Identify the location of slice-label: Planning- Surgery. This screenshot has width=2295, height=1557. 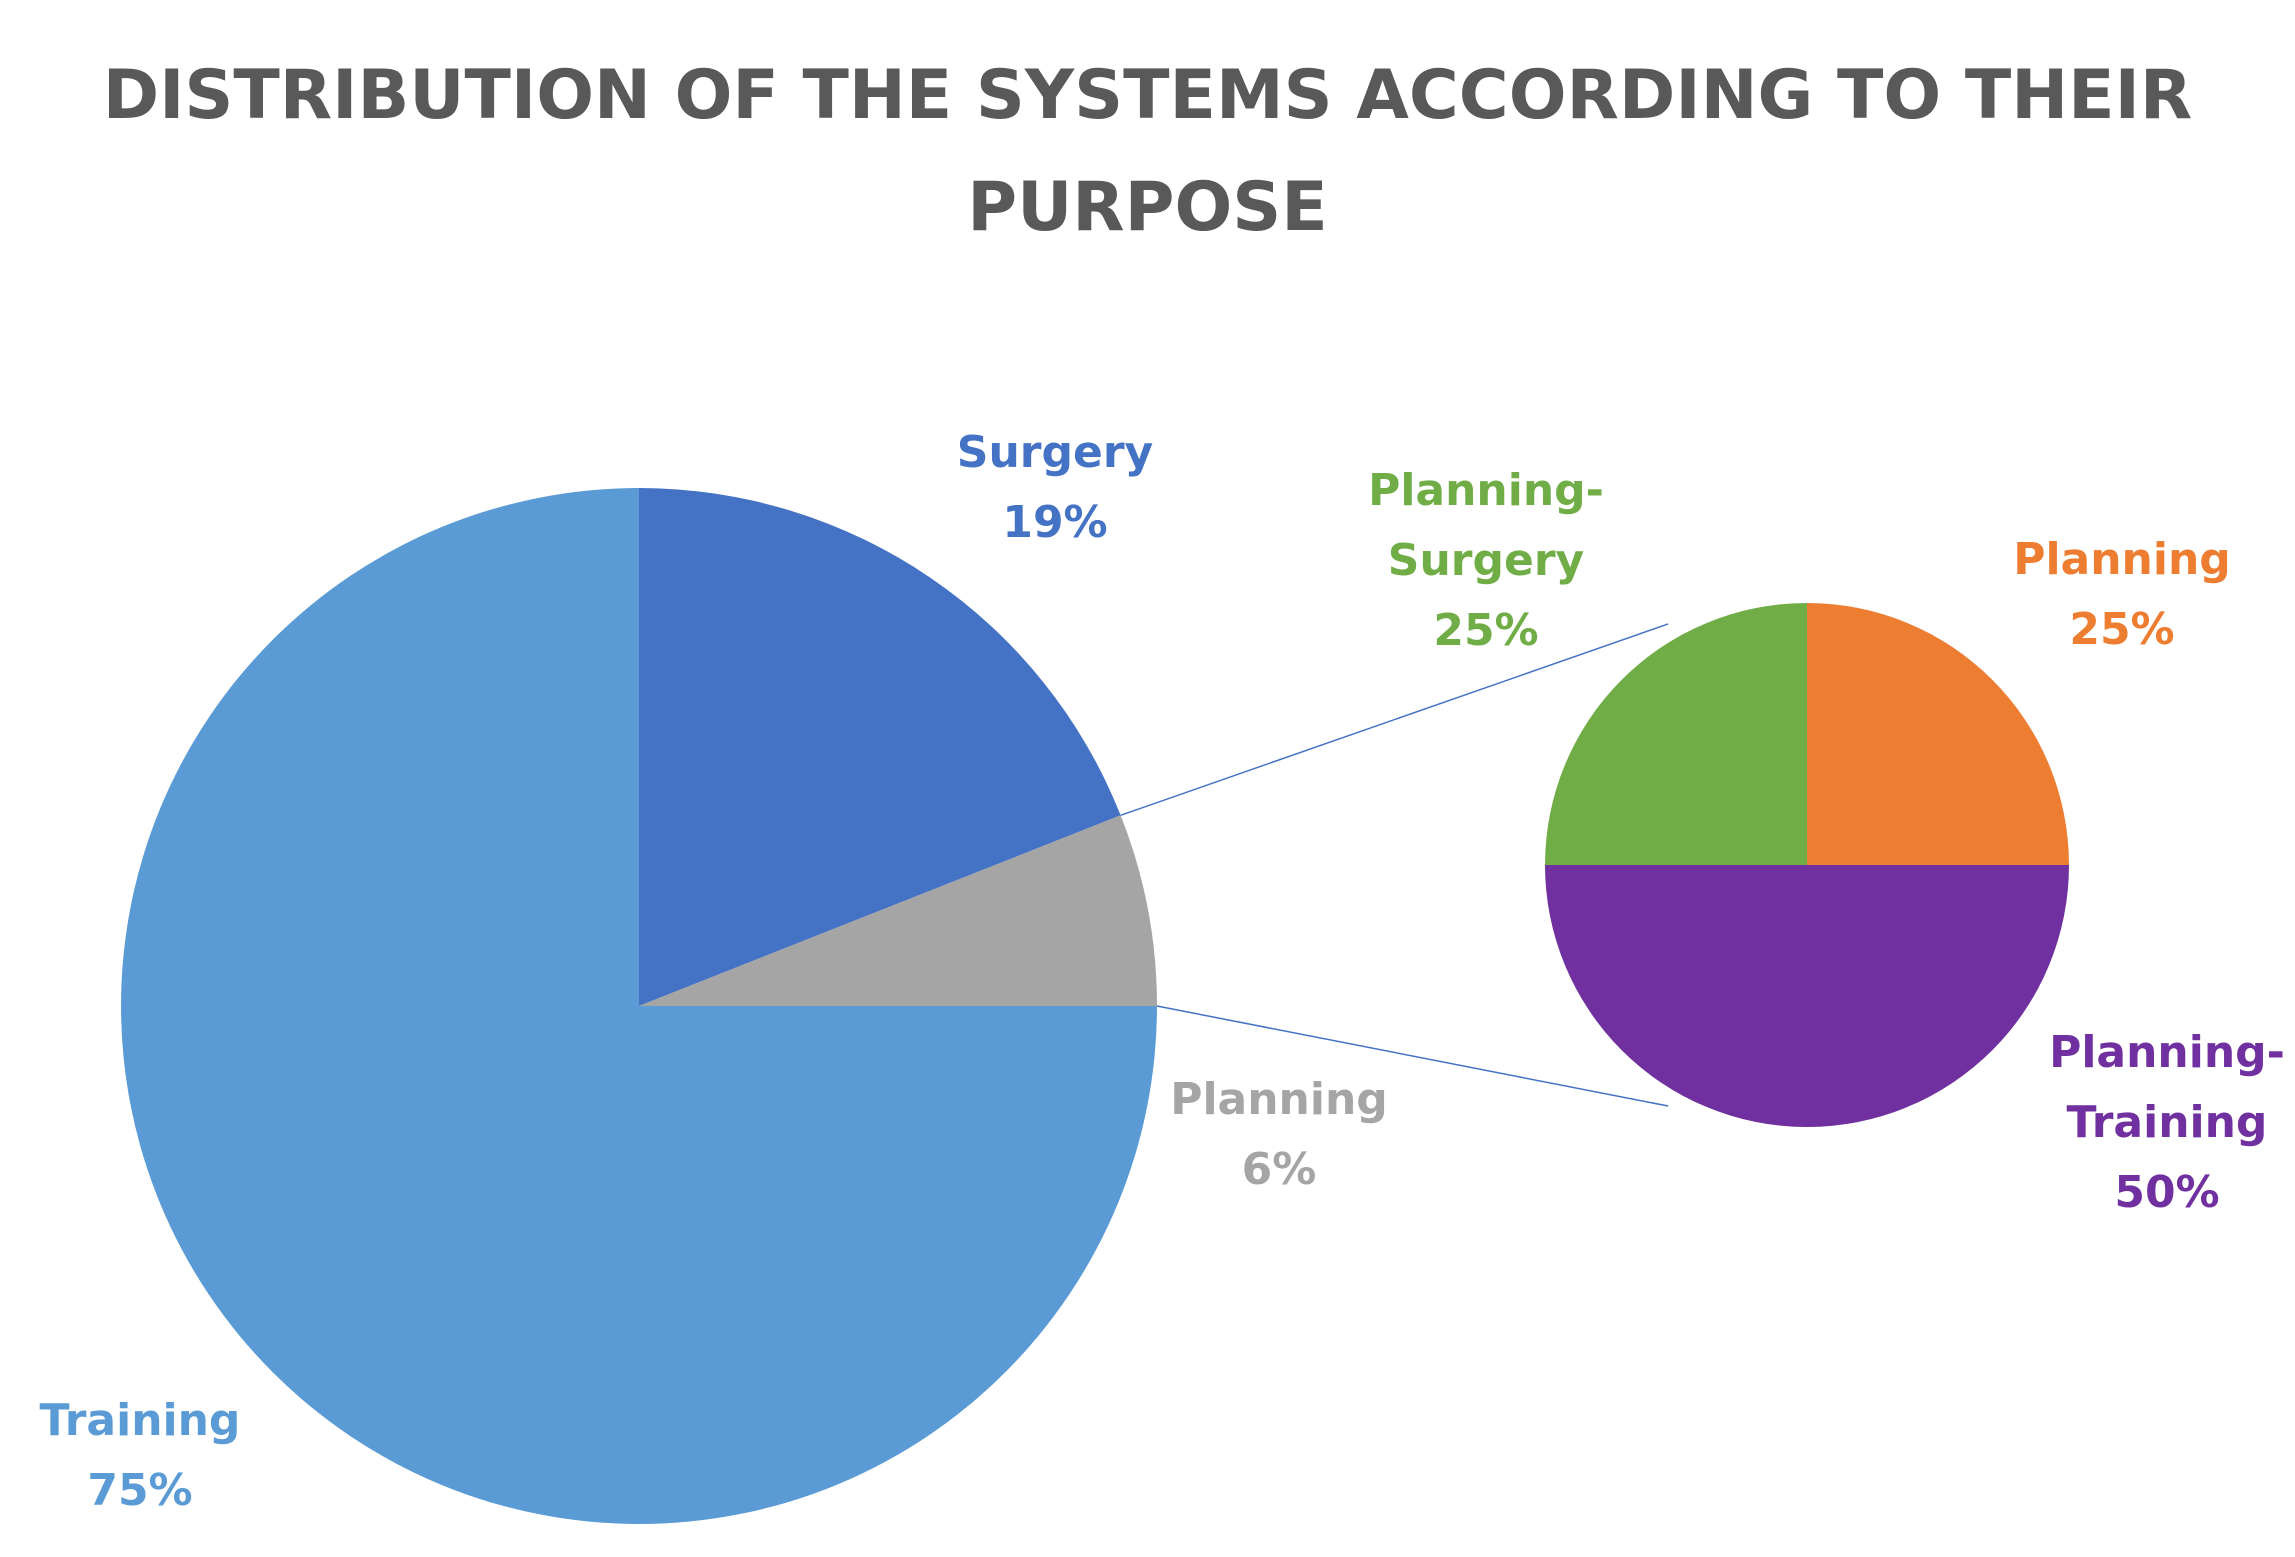
(1486, 525).